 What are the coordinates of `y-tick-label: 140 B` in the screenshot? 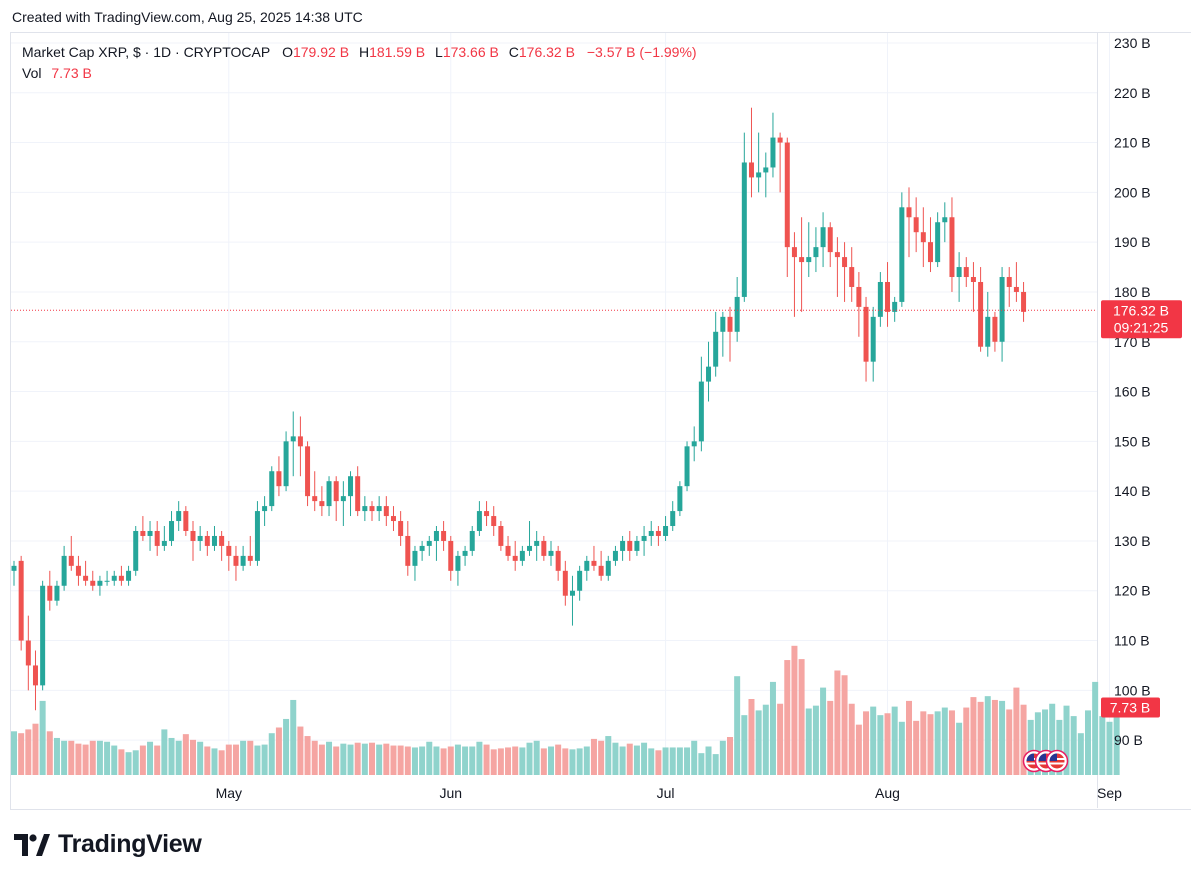 It's located at (1132, 491).